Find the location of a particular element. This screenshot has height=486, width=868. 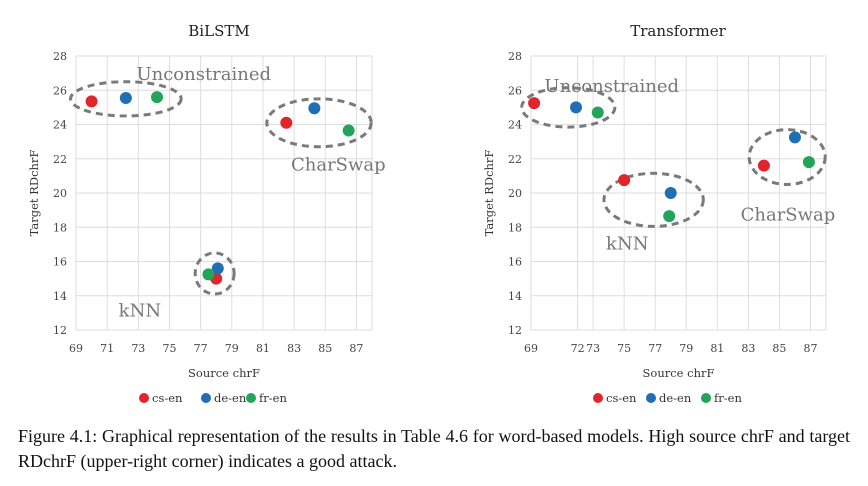

chart-title: Transformer is located at coordinates (678, 31).